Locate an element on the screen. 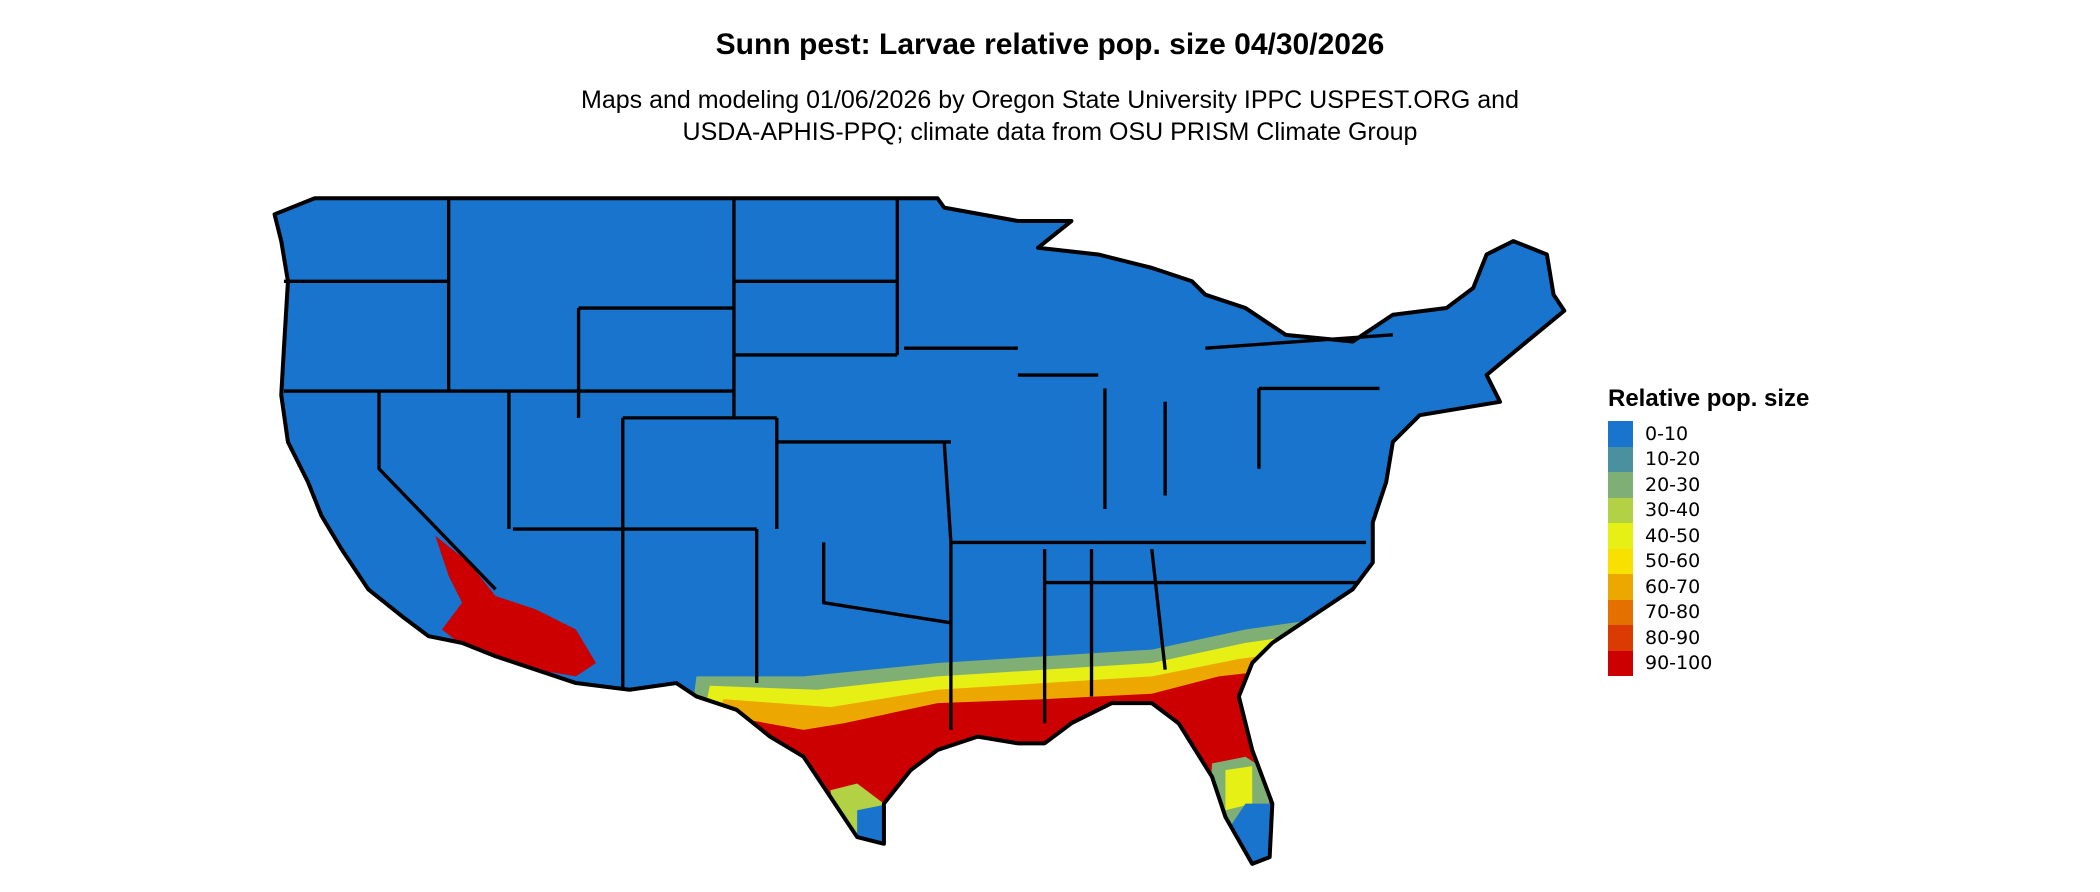 The width and height of the screenshot is (2100, 892). zone-90-100-southwest is located at coordinates (515, 606).